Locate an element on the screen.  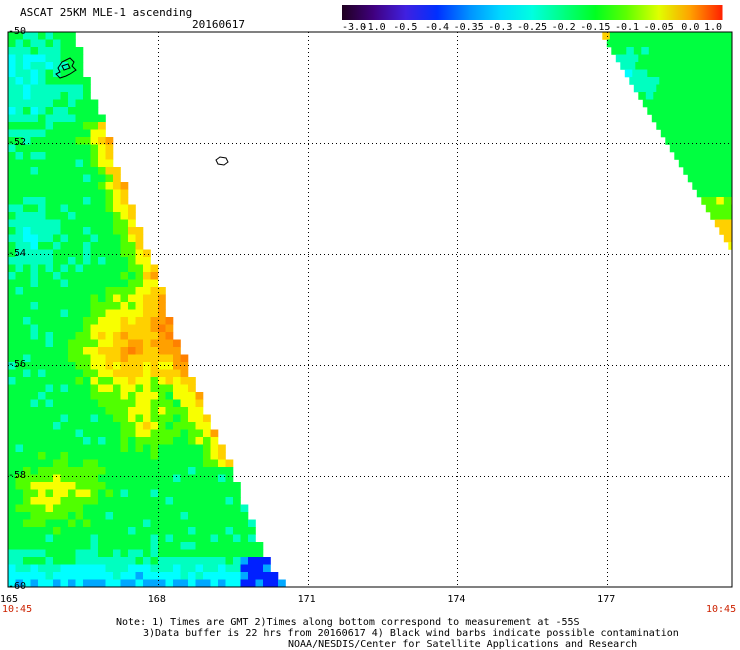
colorbar-tick-label: -0.5 is located at coordinates (405, 26).